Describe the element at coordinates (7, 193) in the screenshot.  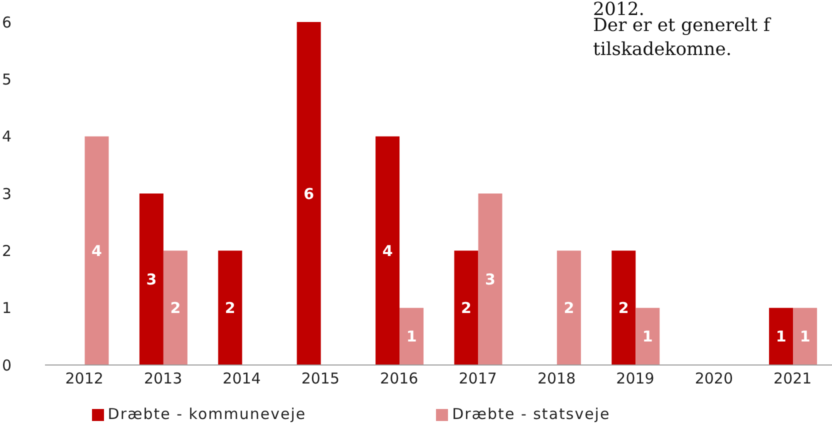
I see `y-tick-label: 3` at that location.